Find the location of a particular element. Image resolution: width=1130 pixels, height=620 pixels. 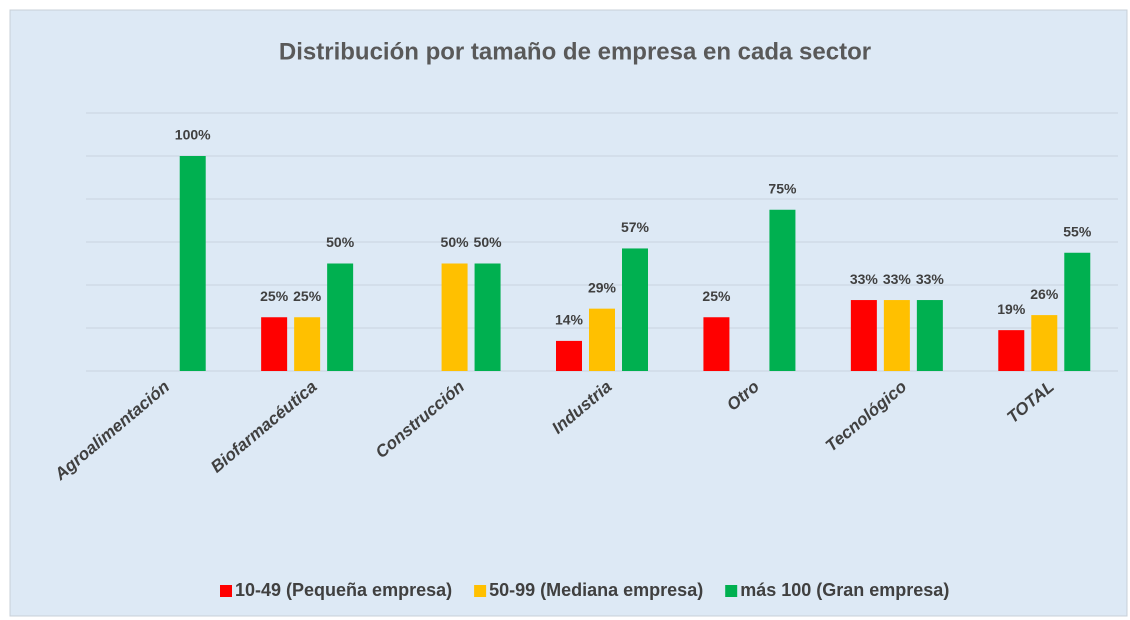

data-label: 75% is located at coordinates (782, 188).